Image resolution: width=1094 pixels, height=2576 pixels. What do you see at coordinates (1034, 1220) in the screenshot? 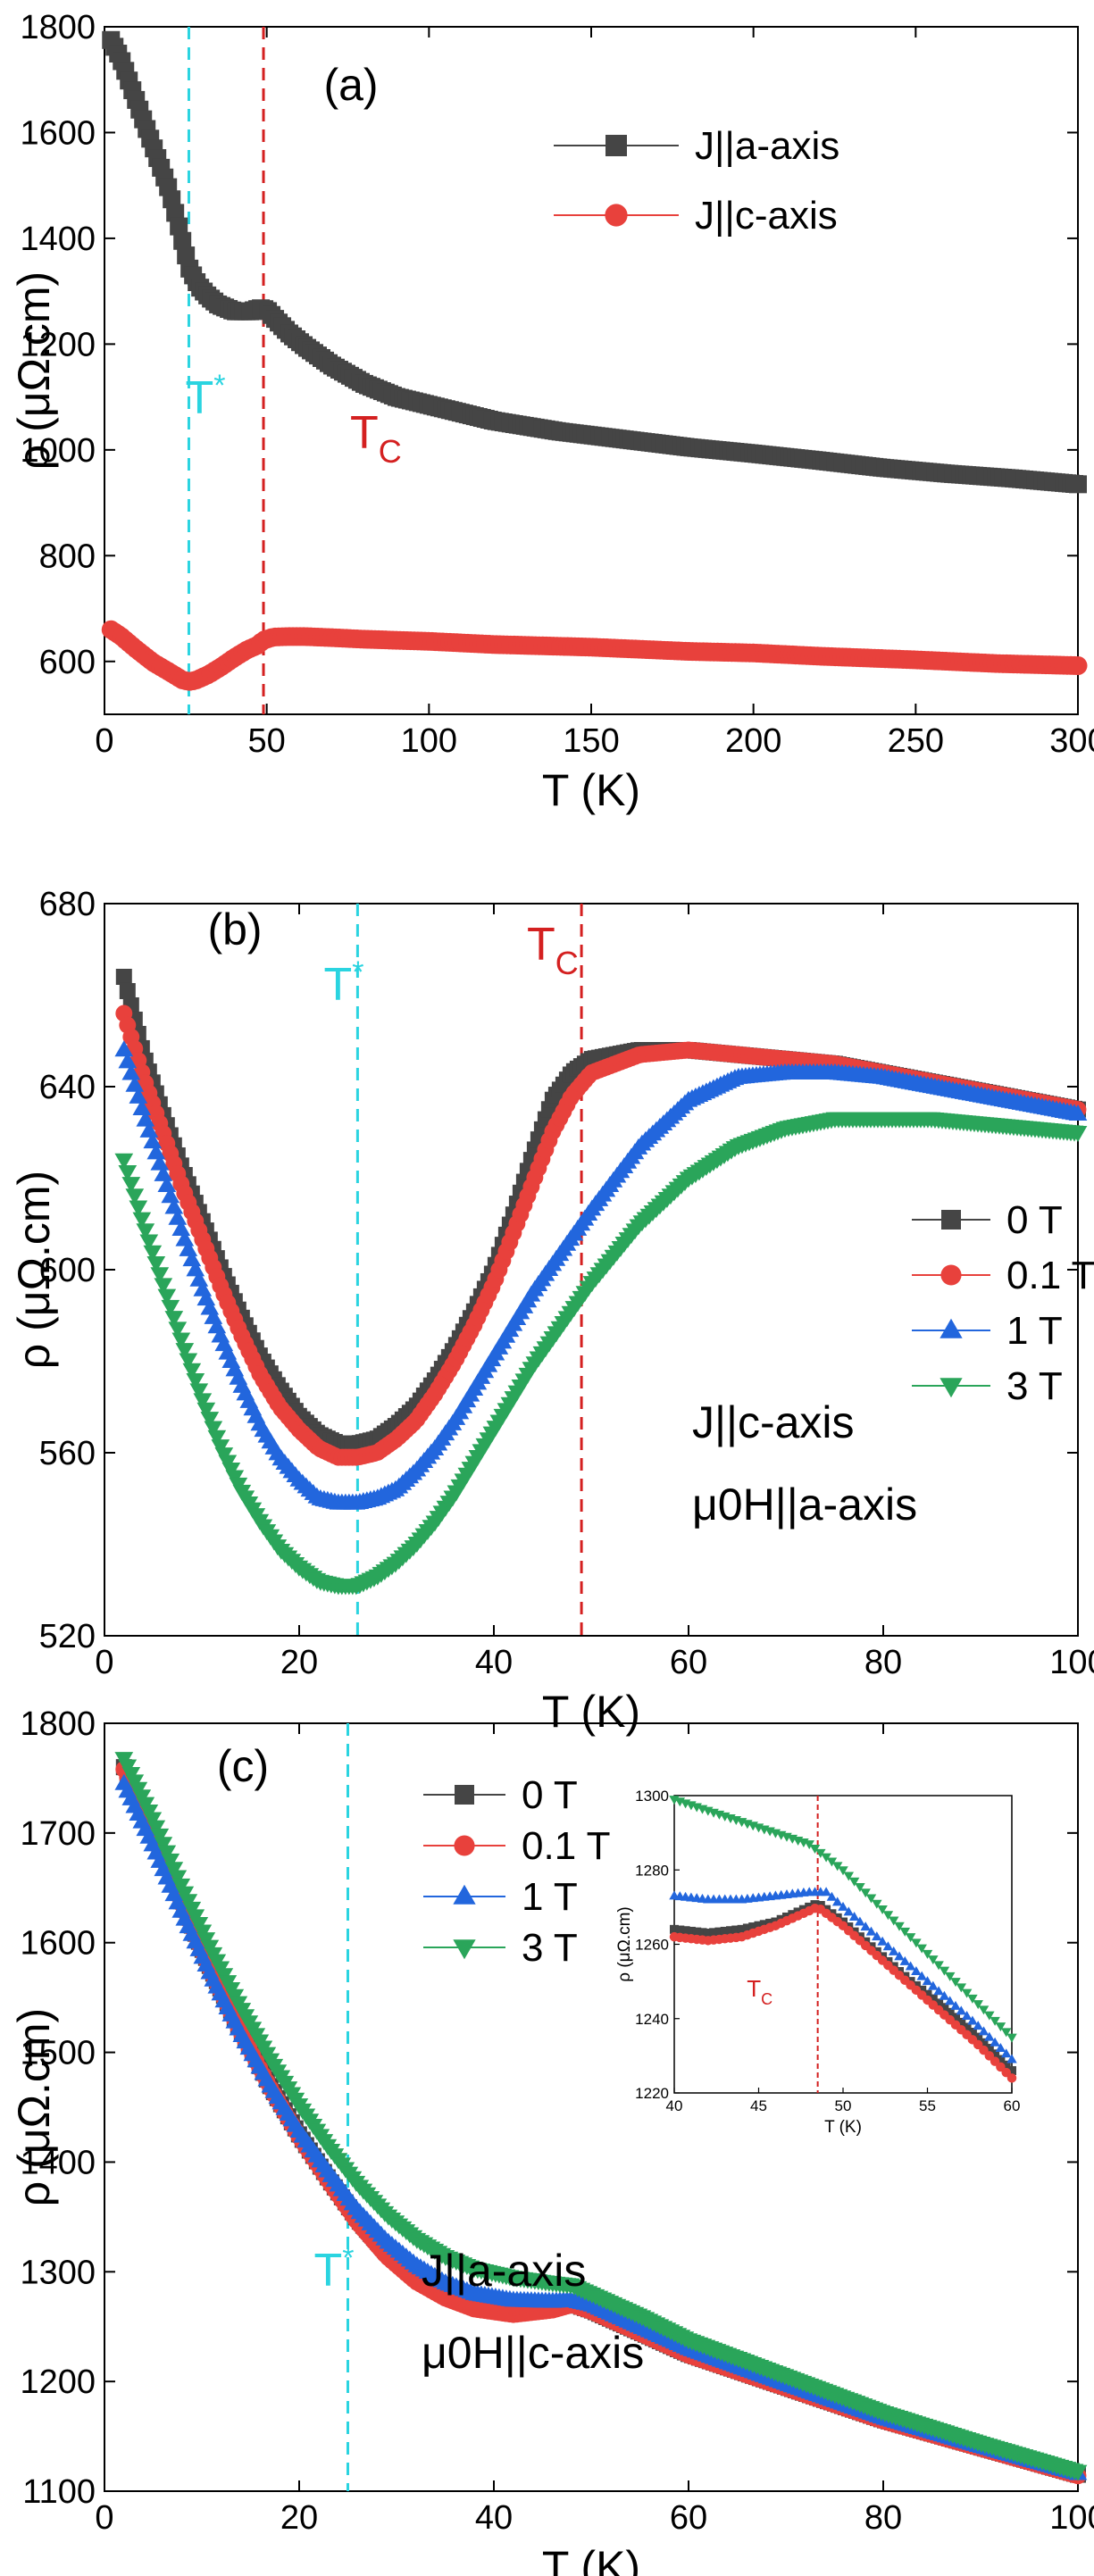
I see `legend-label: 0 T` at bounding box center [1034, 1220].